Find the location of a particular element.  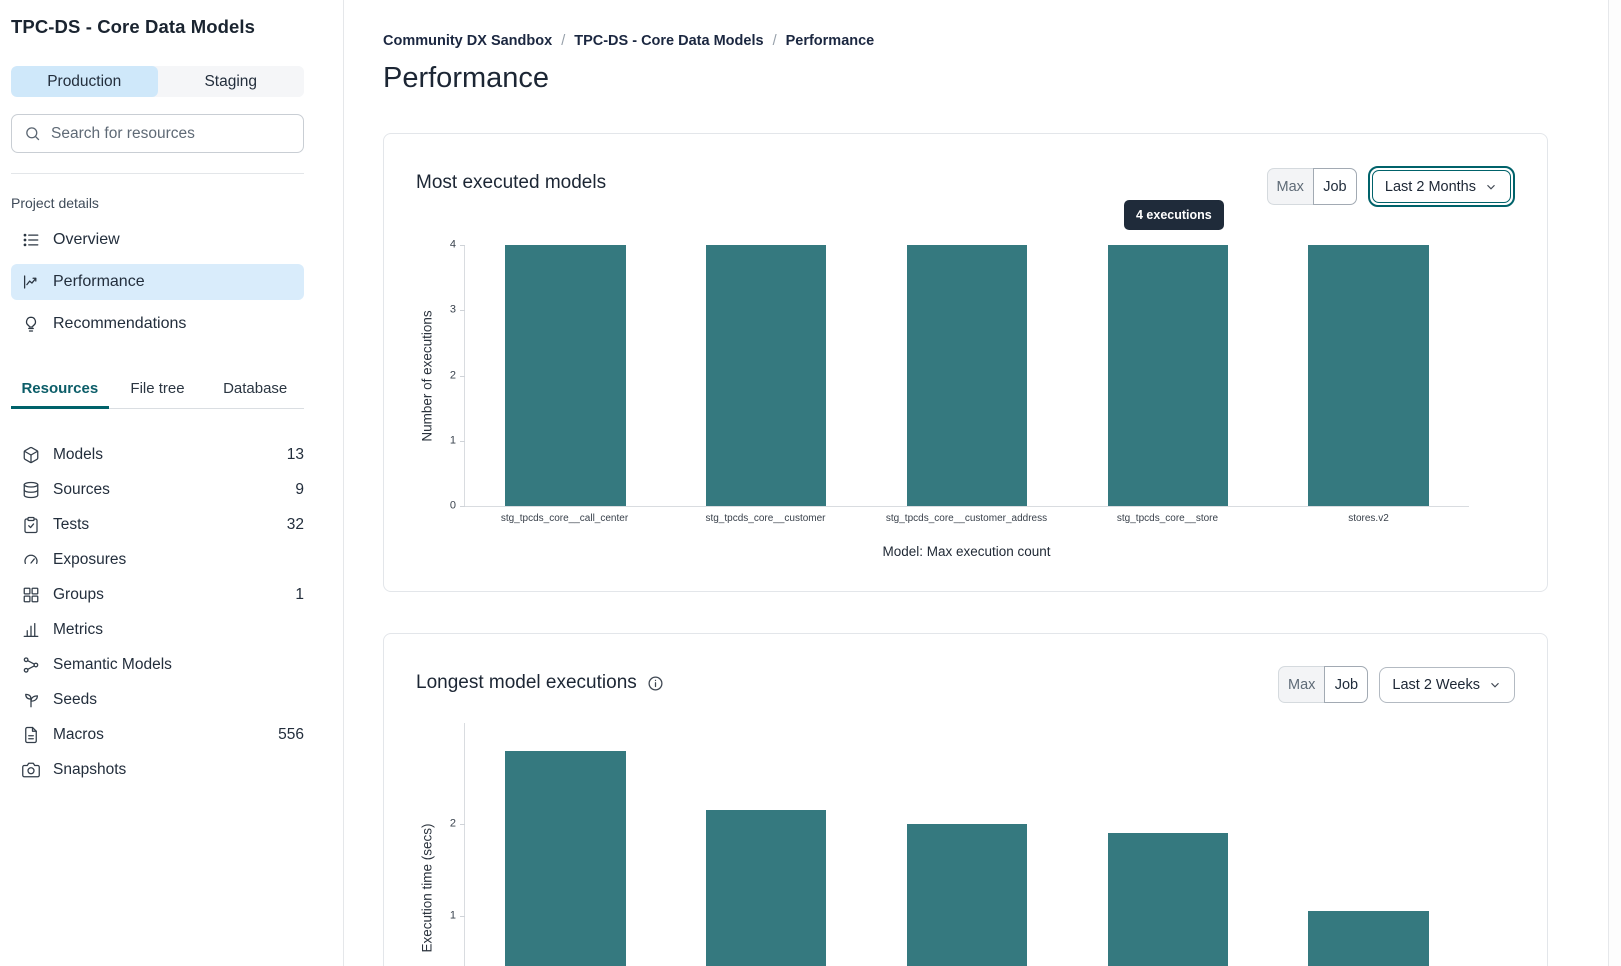

search-icon is located at coordinates (33, 134).